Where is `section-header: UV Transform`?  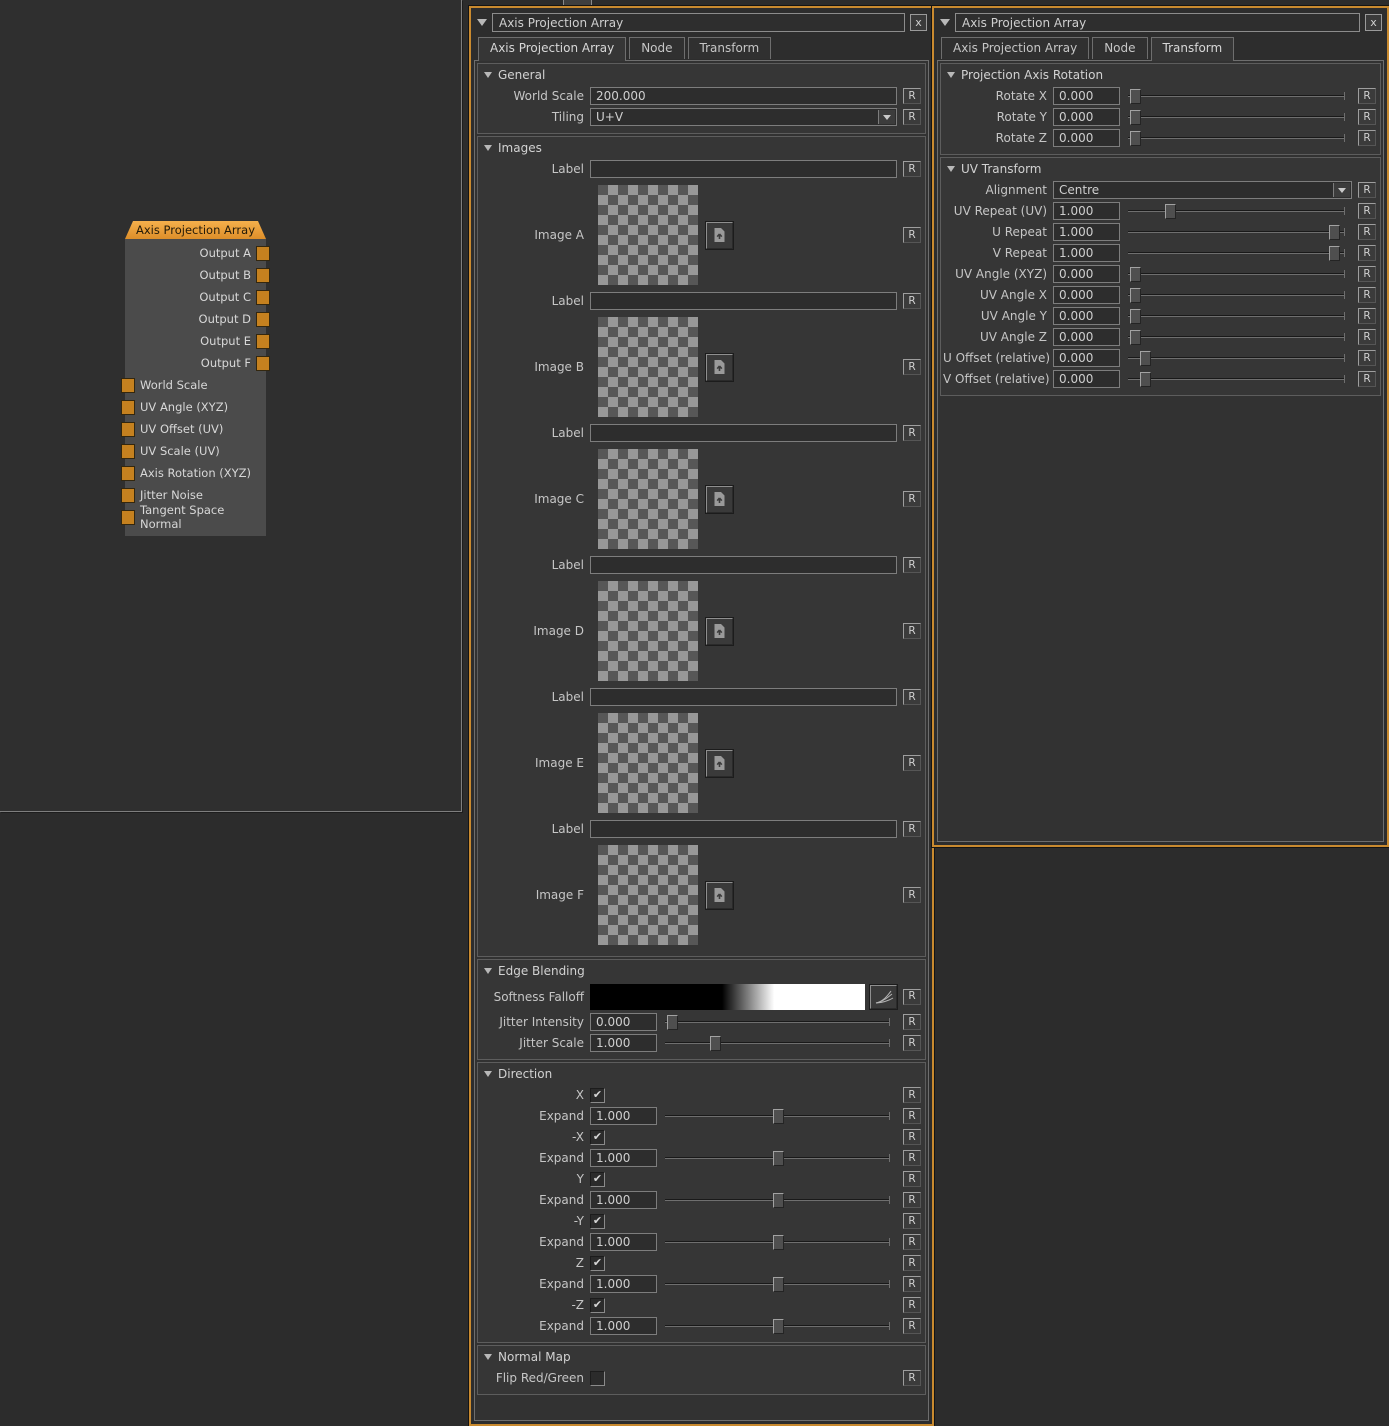 section-header: UV Transform is located at coordinates (1160, 168).